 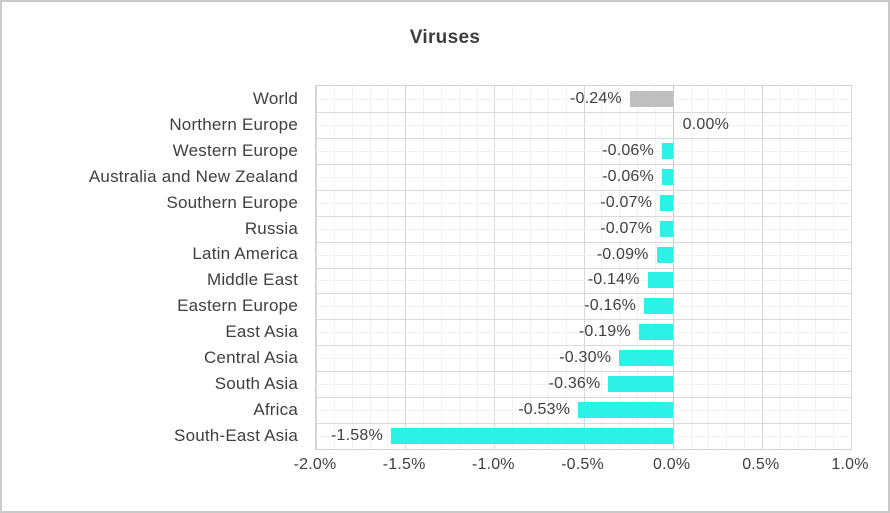 I want to click on category-label: Western Europe, so click(x=235, y=150).